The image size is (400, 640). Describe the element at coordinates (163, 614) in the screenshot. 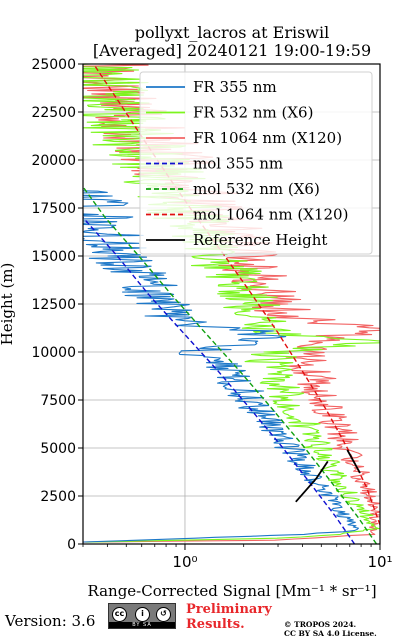

I see `sa-icon: ↺` at that location.